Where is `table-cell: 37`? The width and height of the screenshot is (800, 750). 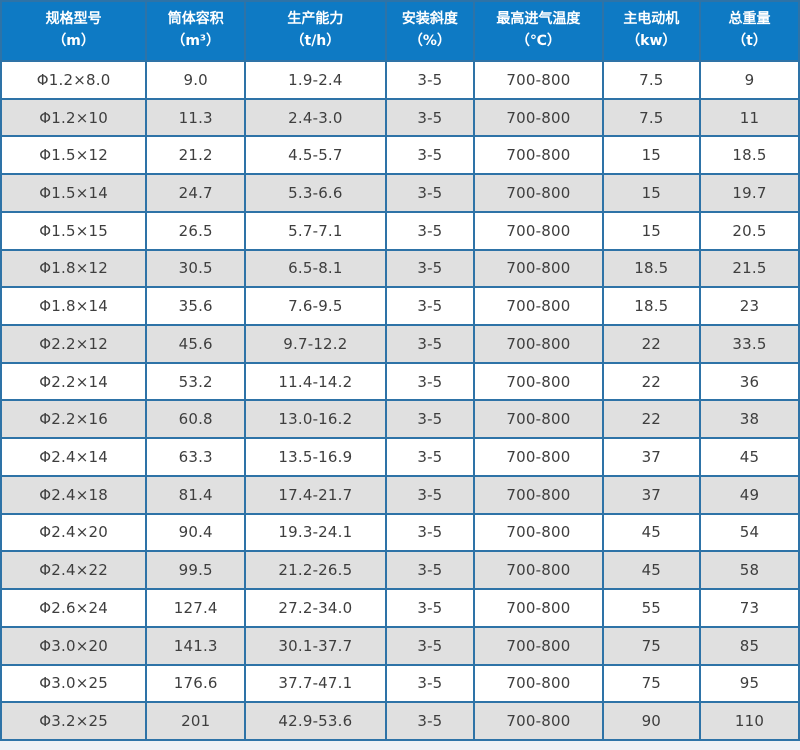 table-cell: 37 is located at coordinates (651, 494).